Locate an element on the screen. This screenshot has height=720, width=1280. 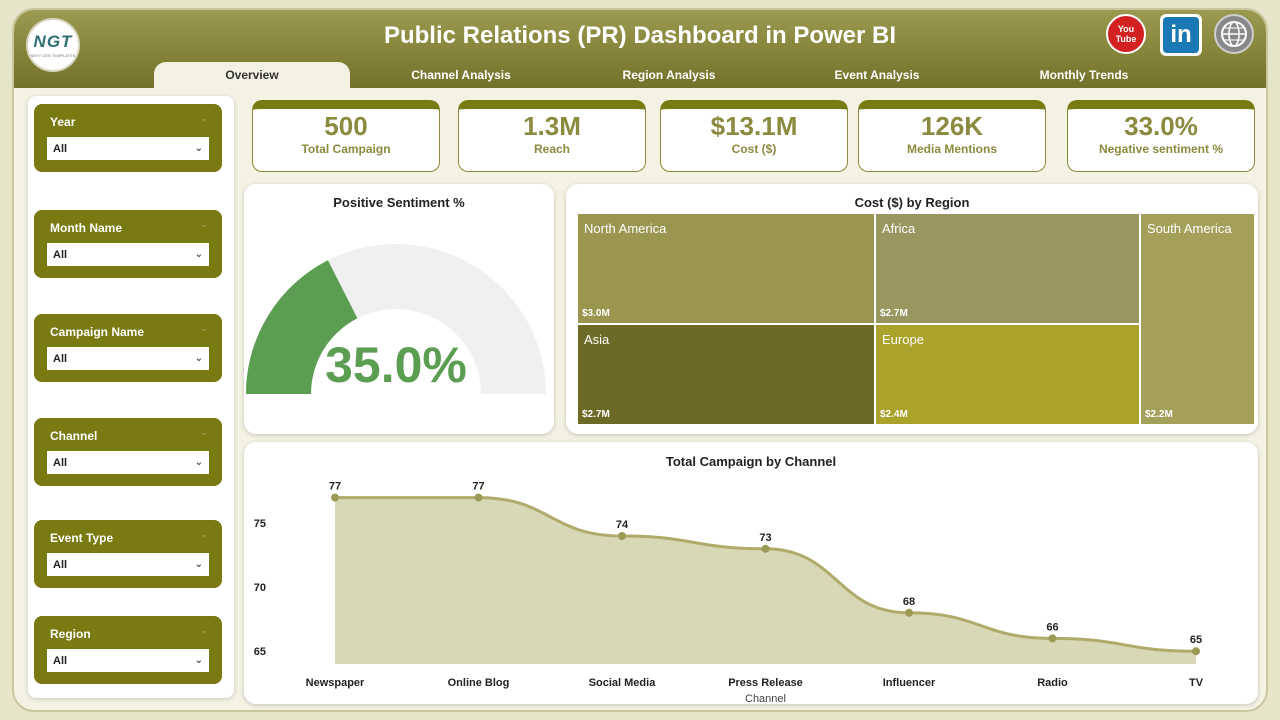
x-tick-label: Newspaper is located at coordinates (335, 683).